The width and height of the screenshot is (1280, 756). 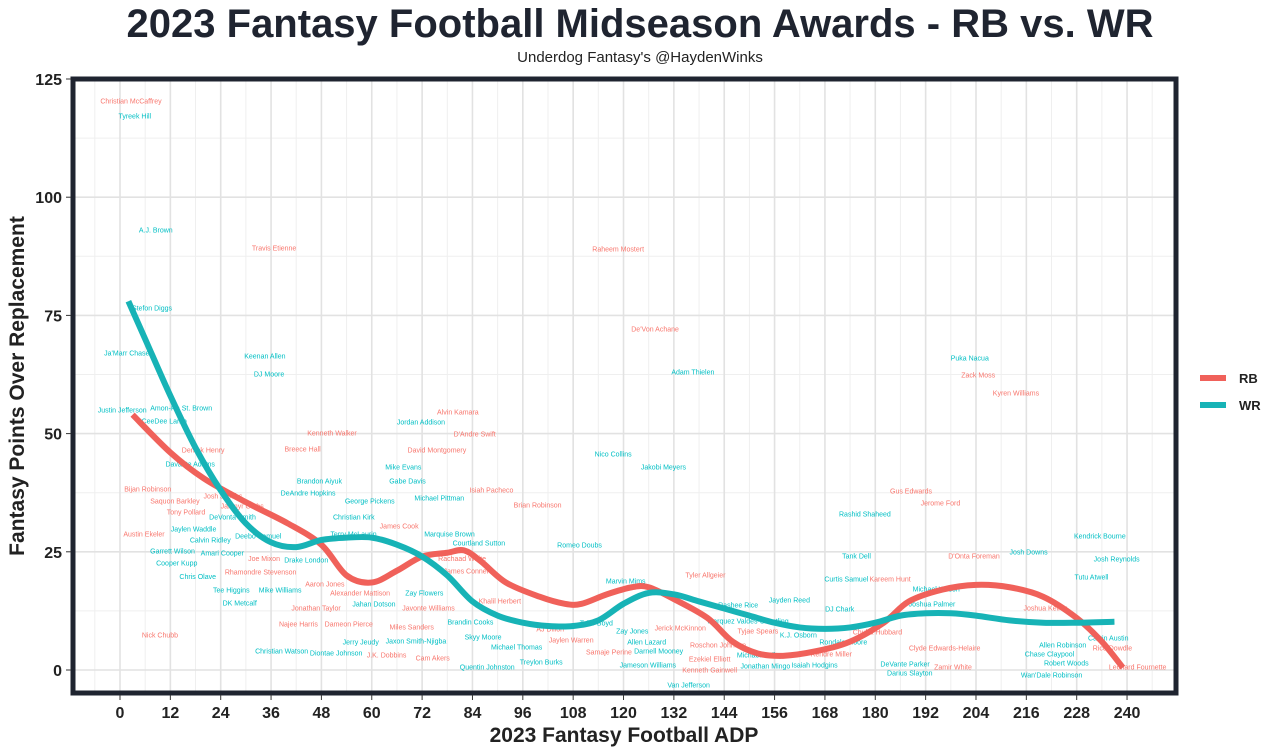 I want to click on wr-point-label: Marquise Brown, so click(x=449, y=535).